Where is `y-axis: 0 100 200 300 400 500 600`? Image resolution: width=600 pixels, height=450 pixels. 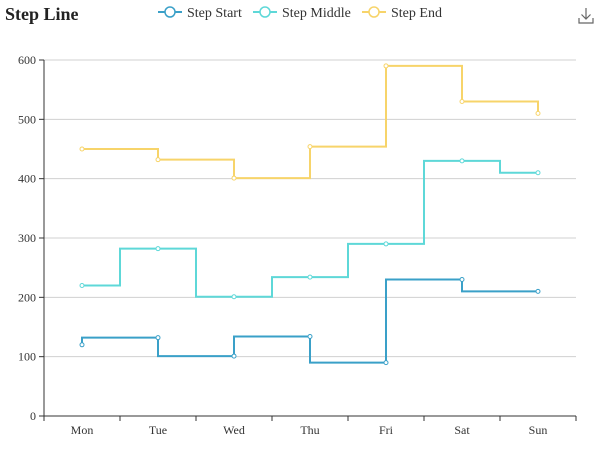 y-axis: 0 100 200 300 400 500 600 is located at coordinates (31, 238).